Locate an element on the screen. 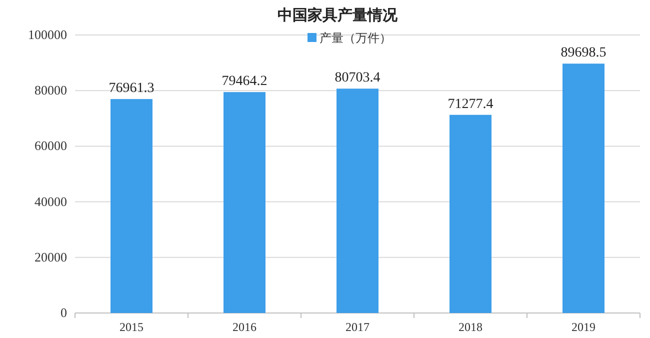 The width and height of the screenshot is (650, 338). x-tick-label: 2017 is located at coordinates (358, 327).